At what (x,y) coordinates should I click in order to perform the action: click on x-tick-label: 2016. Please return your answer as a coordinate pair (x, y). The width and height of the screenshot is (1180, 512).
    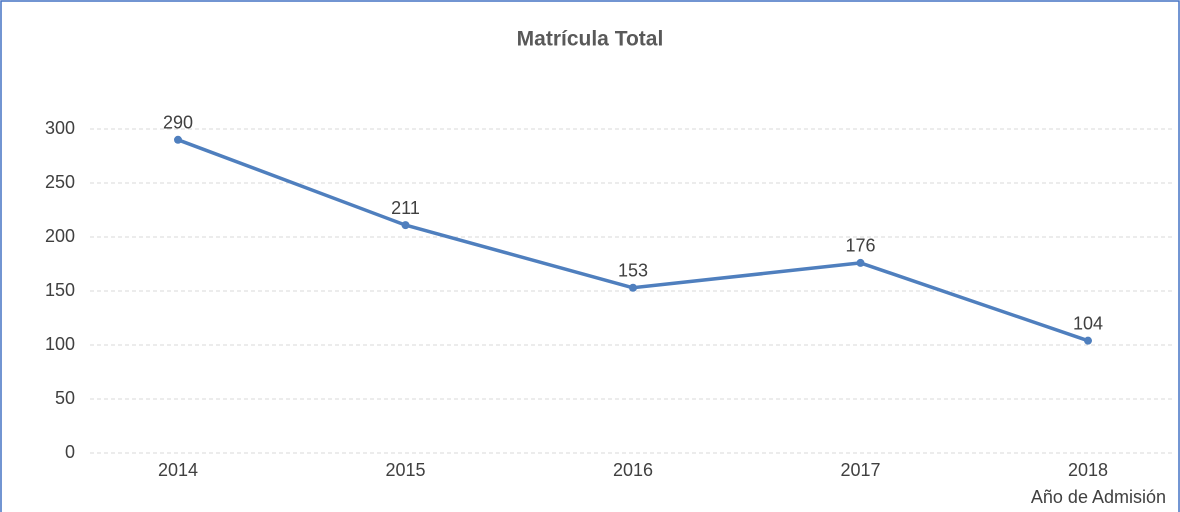
    Looking at the image, I should click on (633, 470).